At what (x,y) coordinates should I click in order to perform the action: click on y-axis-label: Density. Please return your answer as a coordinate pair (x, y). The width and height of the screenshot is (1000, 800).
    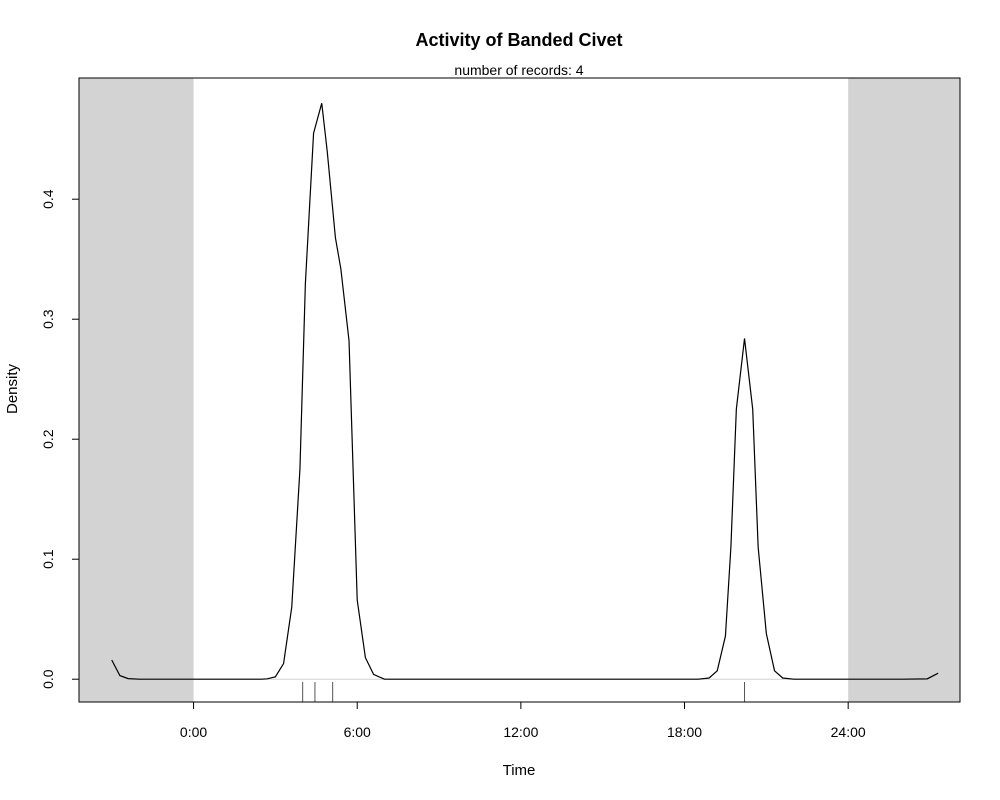
    Looking at the image, I should click on (12, 388).